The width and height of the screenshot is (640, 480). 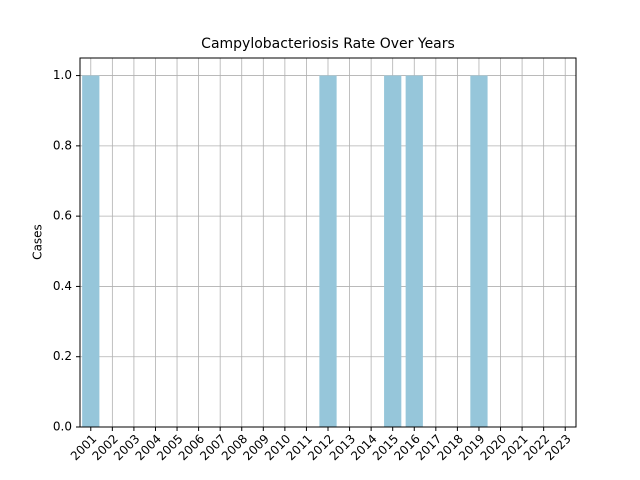 I want to click on y-tick-label: 0.4, so click(x=62, y=286).